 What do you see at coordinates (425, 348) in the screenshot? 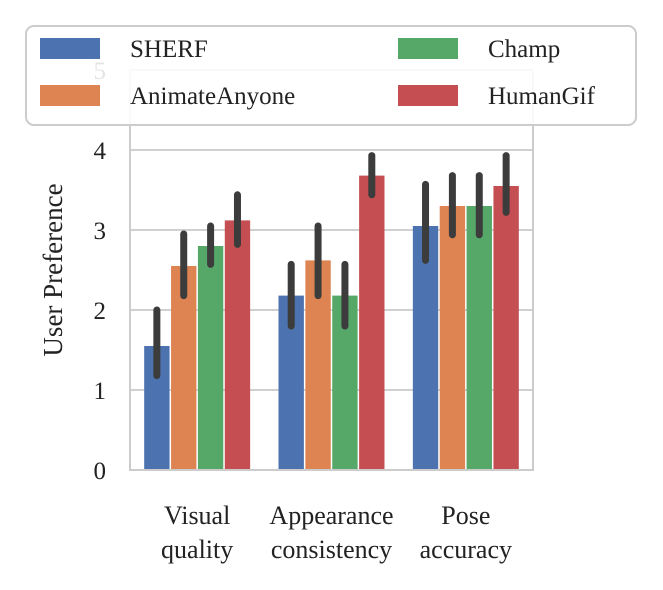
I see `bar-sherf` at bounding box center [425, 348].